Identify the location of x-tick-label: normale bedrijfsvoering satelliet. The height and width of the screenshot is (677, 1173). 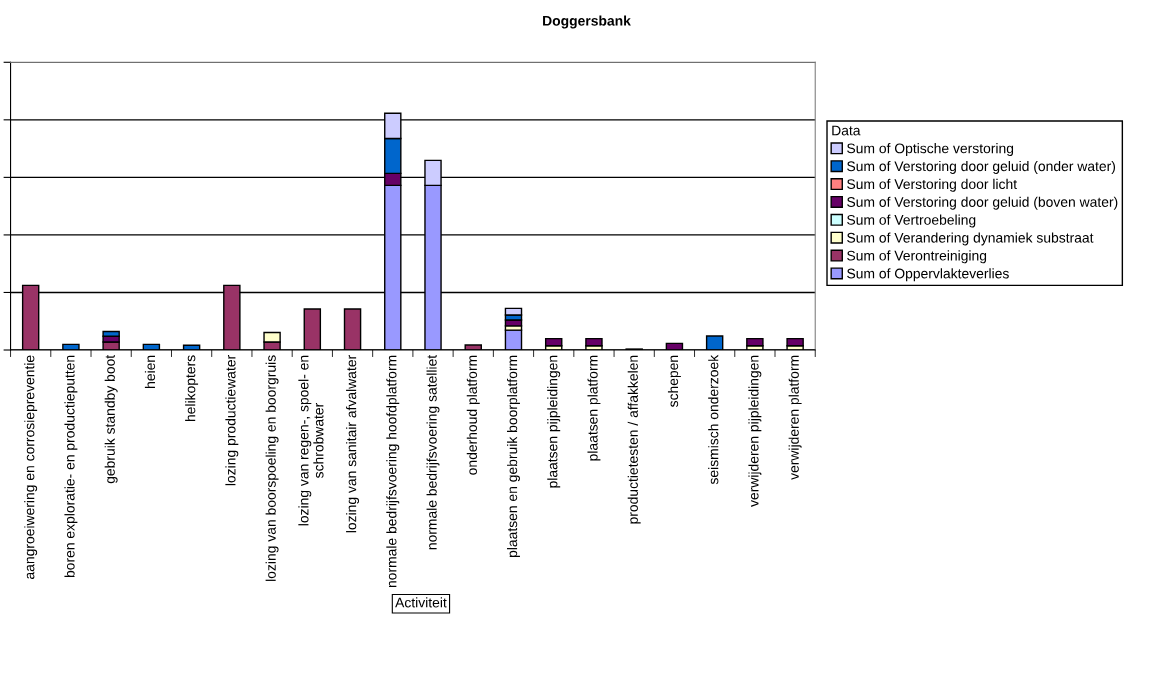
(433, 452).